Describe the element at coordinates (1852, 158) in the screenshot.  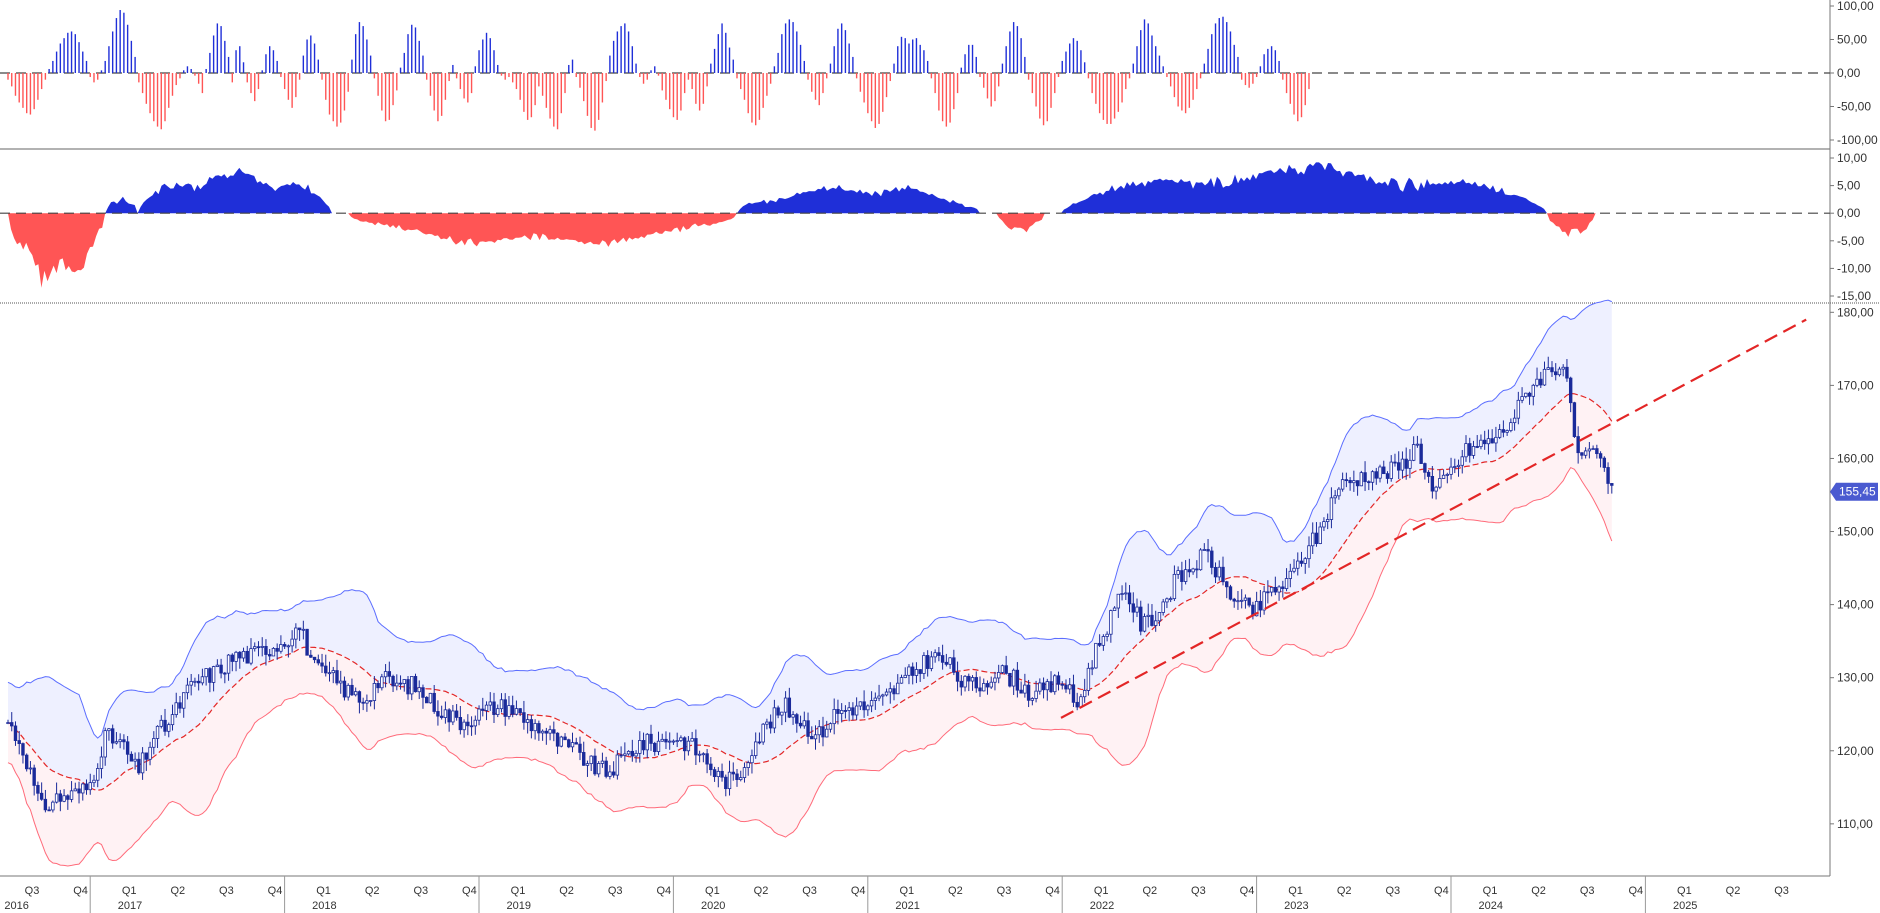
I see `y-tick-label: 10,00` at that location.